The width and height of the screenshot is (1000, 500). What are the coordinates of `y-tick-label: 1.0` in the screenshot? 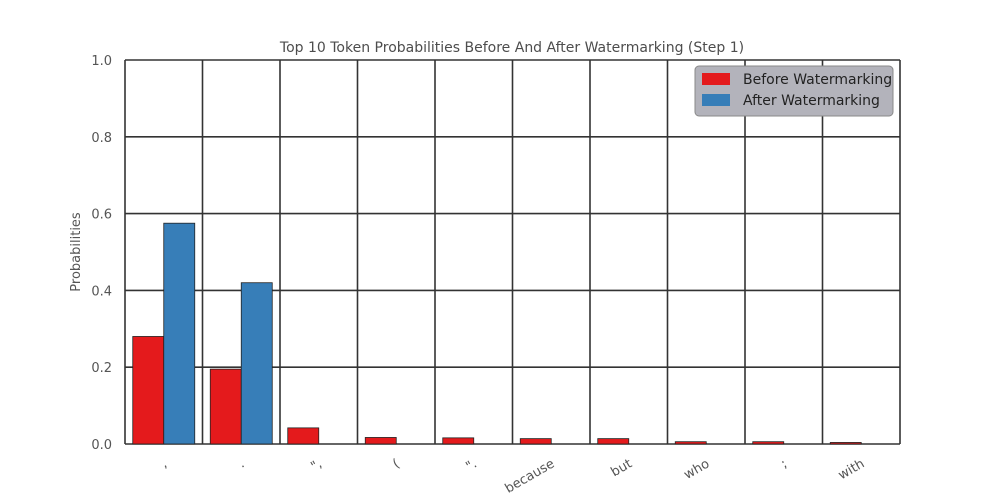 It's located at (101, 61).